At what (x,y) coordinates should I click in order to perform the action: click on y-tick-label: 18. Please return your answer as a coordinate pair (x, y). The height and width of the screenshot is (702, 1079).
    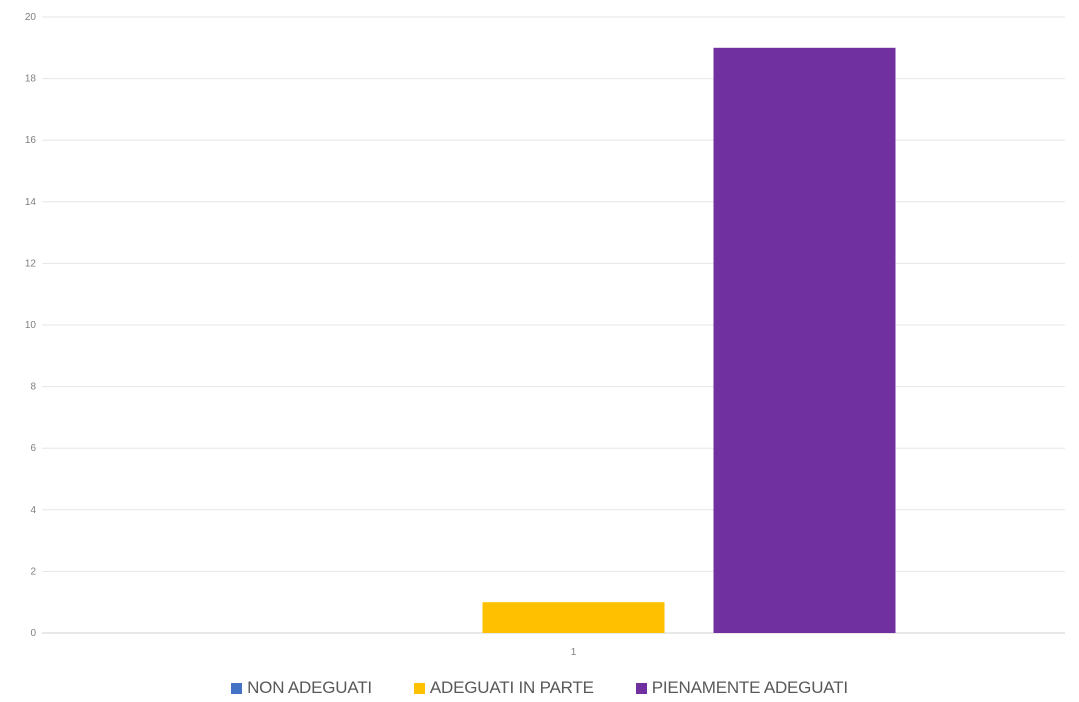
    Looking at the image, I should click on (31, 79).